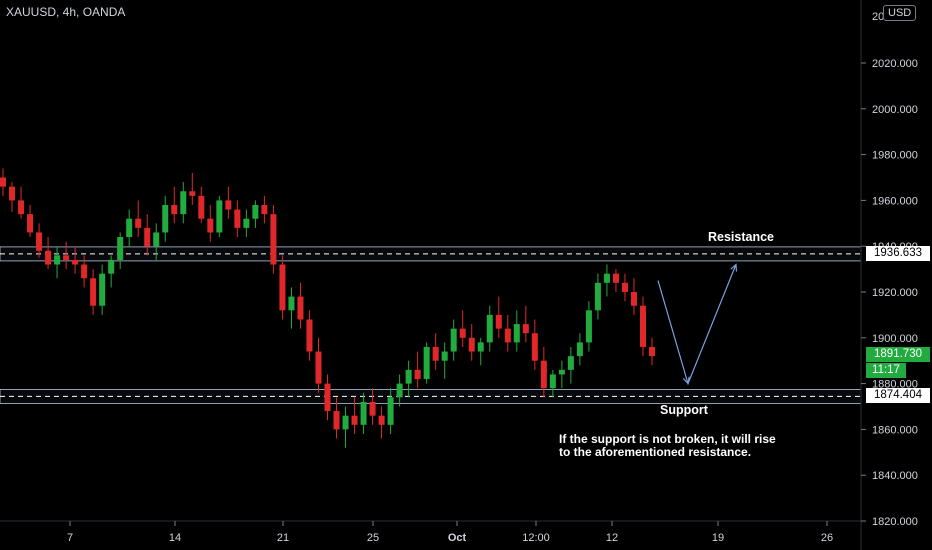 The width and height of the screenshot is (932, 550). Describe the element at coordinates (655, 452) in the screenshot. I see `analysis-note-line2: to the aforementioned resistance.` at that location.